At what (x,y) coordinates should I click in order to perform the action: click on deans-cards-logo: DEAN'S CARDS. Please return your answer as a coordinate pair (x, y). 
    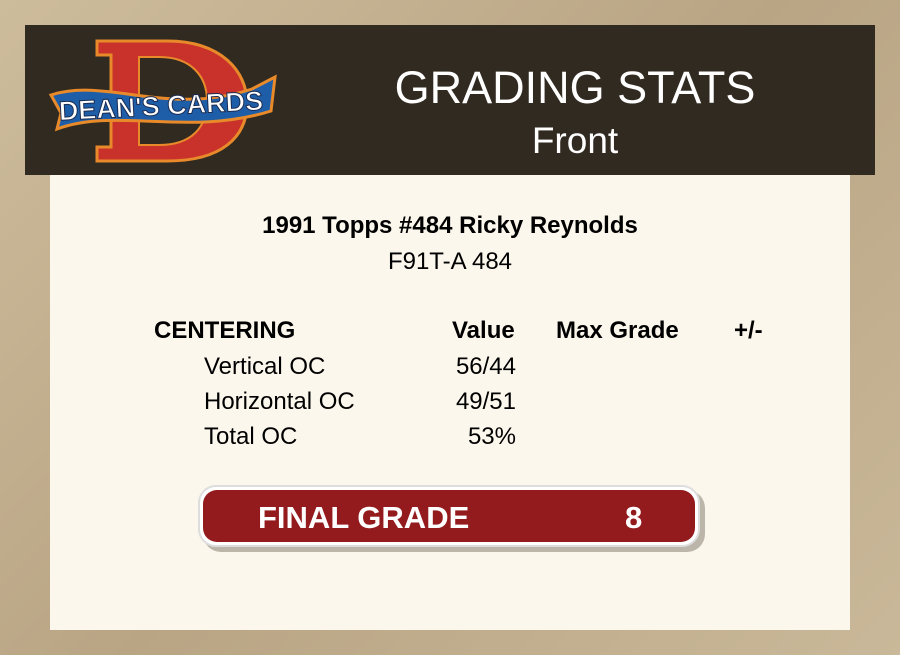
    Looking at the image, I should click on (162, 101).